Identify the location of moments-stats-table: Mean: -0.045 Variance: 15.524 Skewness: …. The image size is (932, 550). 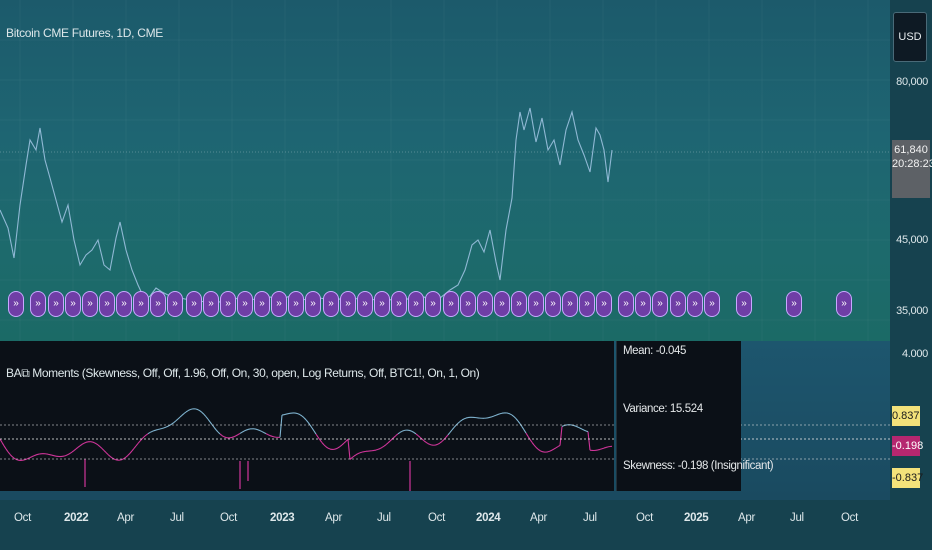
(695, 416).